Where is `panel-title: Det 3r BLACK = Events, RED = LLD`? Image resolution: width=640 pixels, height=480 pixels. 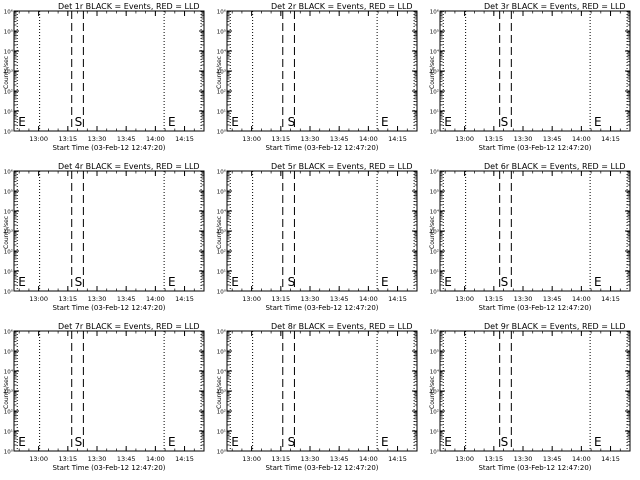
panel-title: Det 3r BLACK = Events, RED = LLD is located at coordinates (555, 6).